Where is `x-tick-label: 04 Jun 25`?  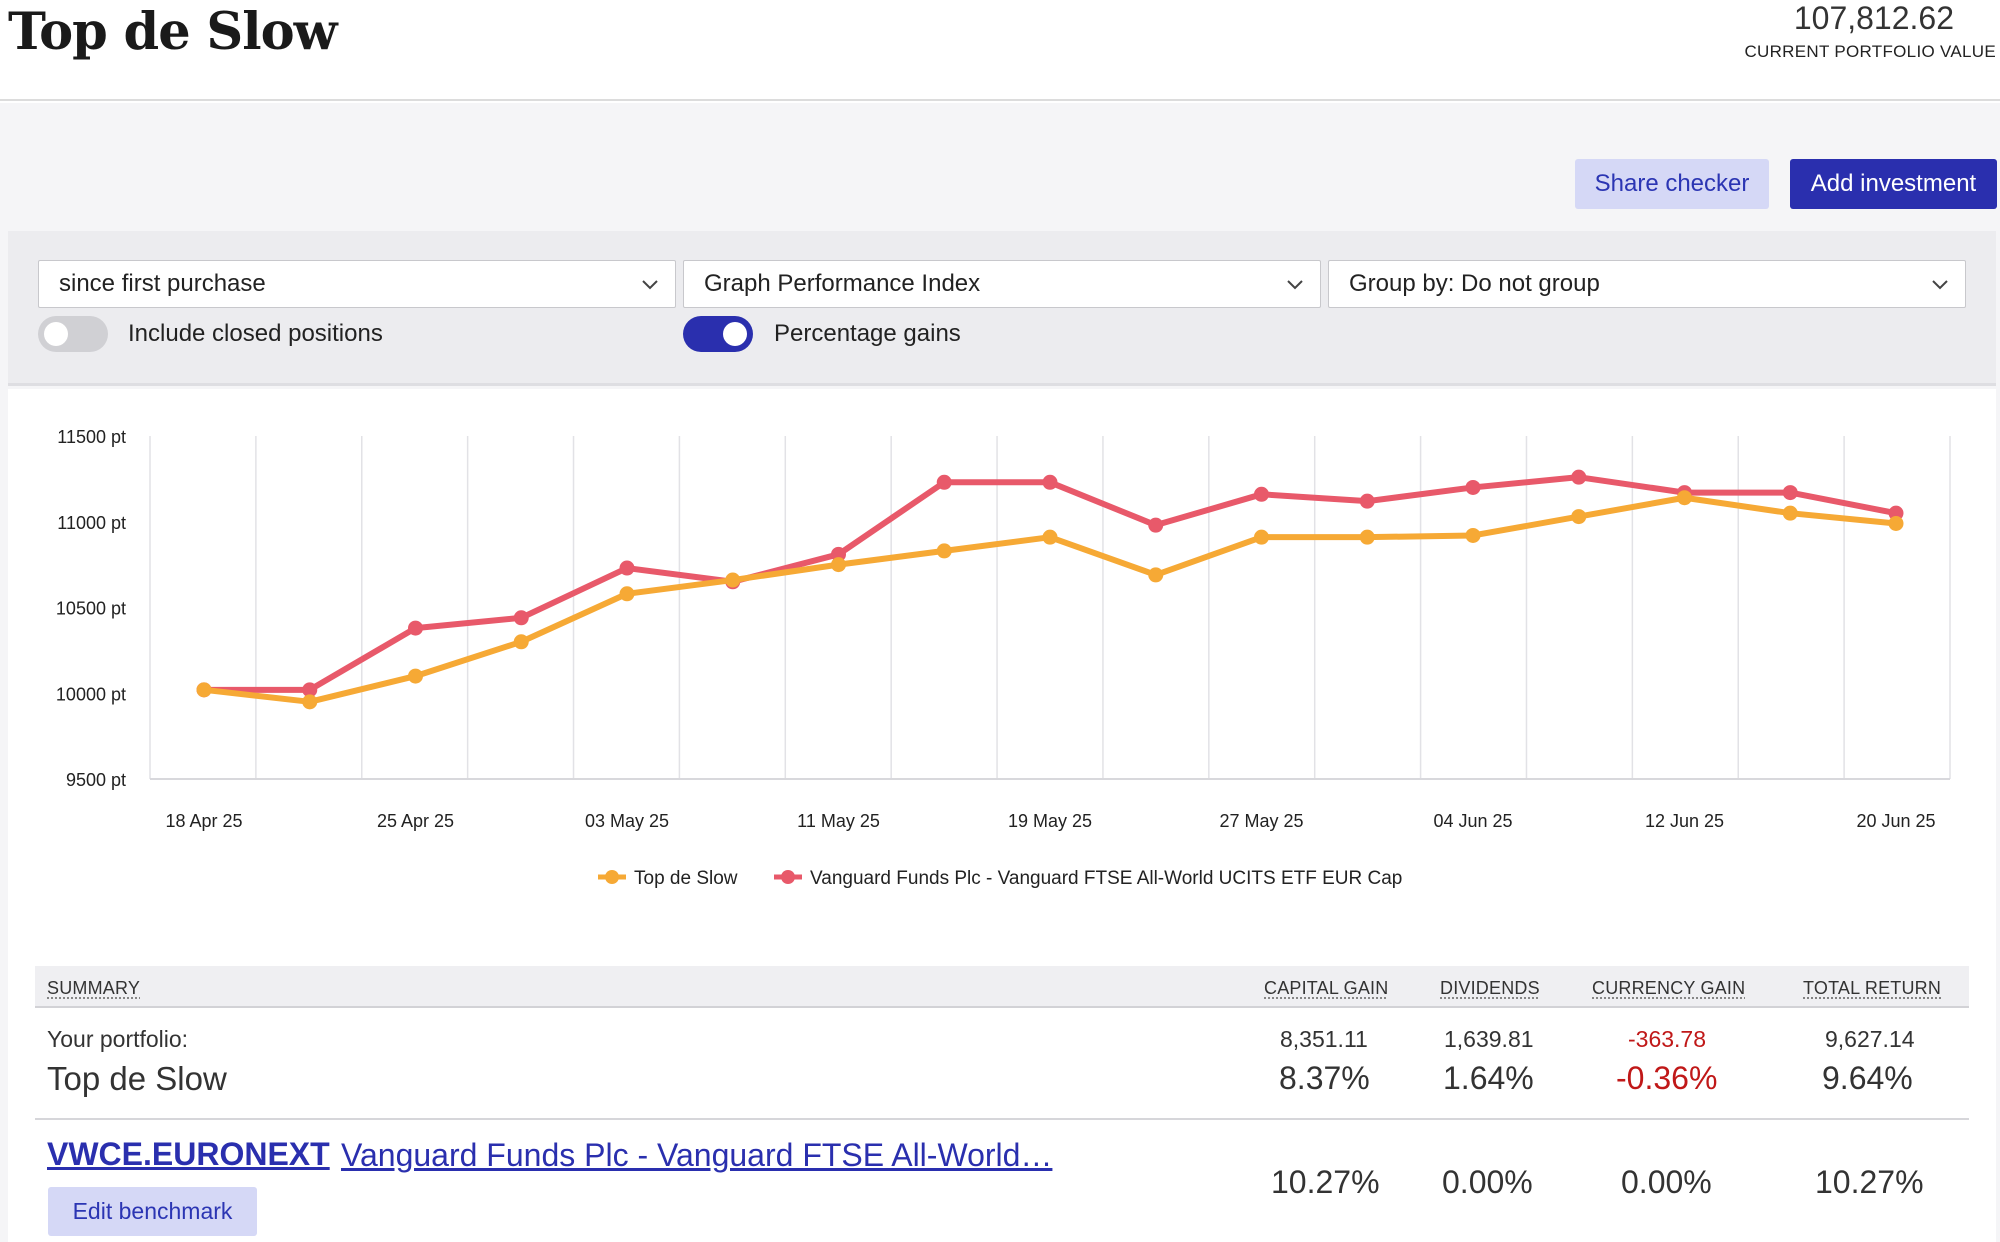
x-tick-label: 04 Jun 25 is located at coordinates (1472, 821).